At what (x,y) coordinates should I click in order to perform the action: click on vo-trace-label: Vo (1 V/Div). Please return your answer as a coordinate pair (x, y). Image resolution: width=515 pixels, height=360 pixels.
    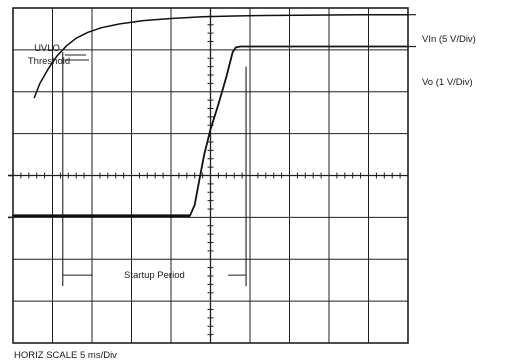
    Looking at the image, I should click on (447, 82).